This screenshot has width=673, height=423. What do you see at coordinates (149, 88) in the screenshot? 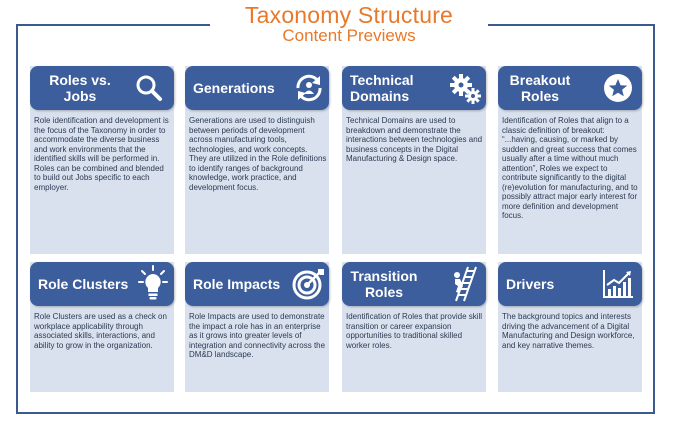
I see `magnifier-icon` at bounding box center [149, 88].